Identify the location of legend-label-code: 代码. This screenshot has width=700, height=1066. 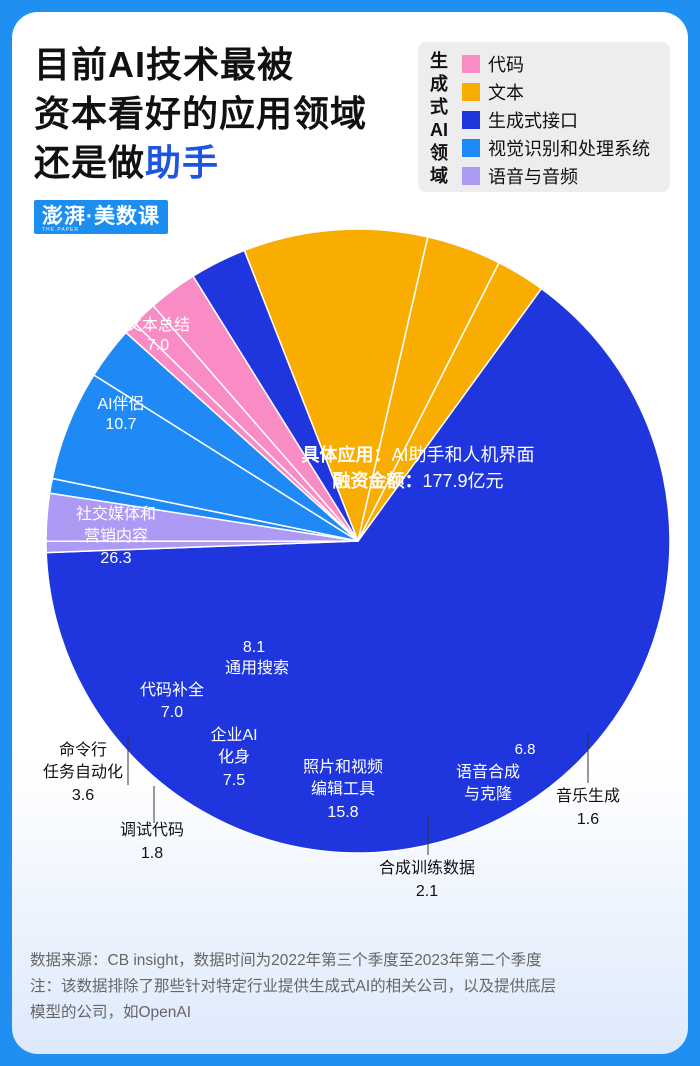
(506, 65).